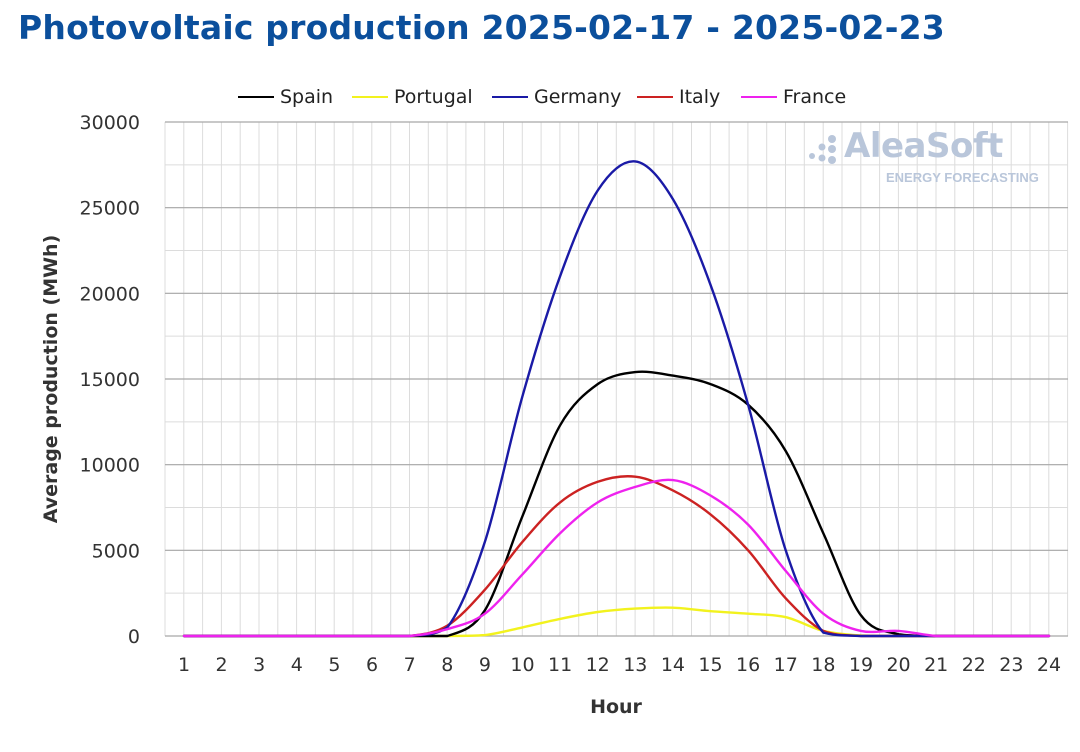 Image resolution: width=1080 pixels, height=752 pixels. Describe the element at coordinates (184, 665) in the screenshot. I see `x-tick-label: 1` at that location.